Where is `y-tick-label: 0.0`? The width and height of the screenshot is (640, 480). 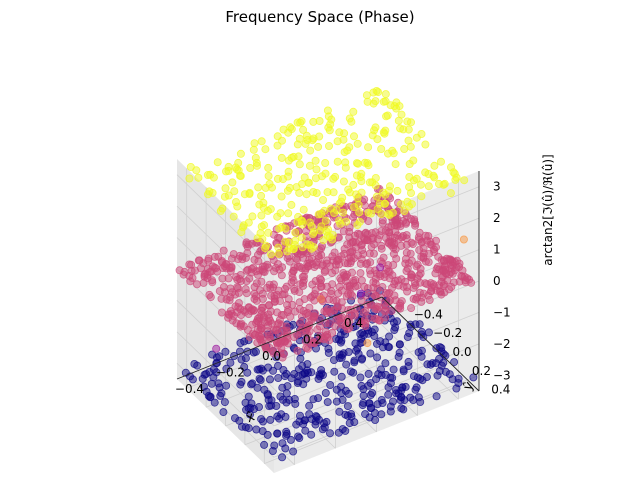 y-tick-label: 0.0 is located at coordinates (462, 352).